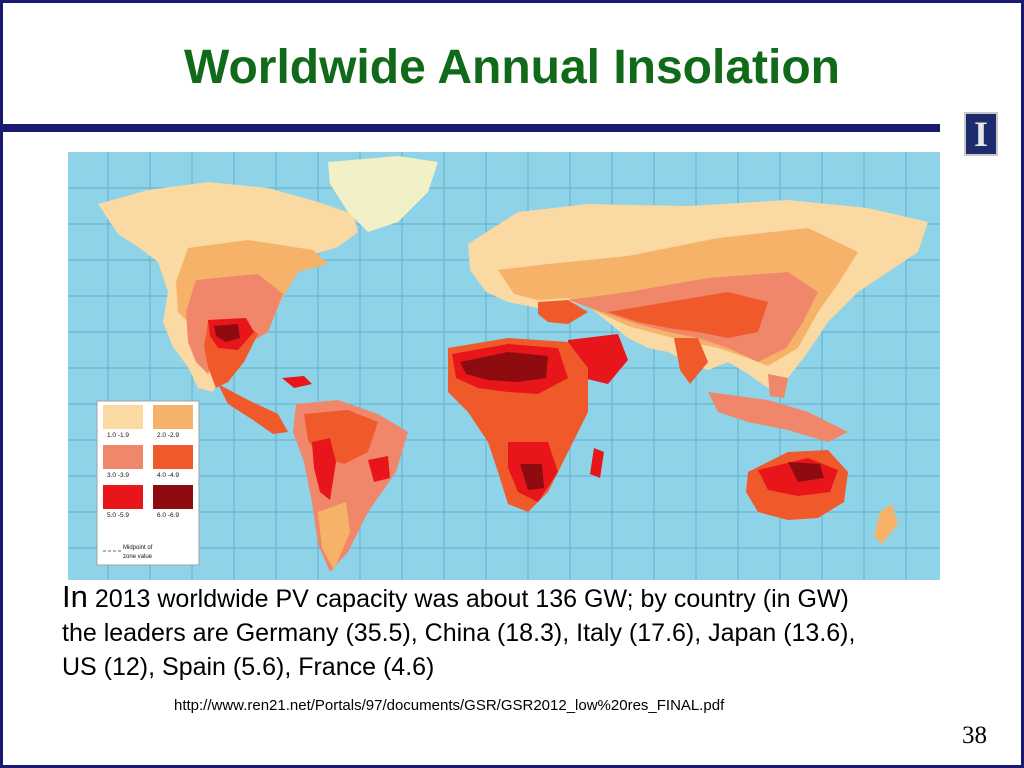  I want to click on legend-swatch-label: 4.0 -4.9, so click(168, 475).